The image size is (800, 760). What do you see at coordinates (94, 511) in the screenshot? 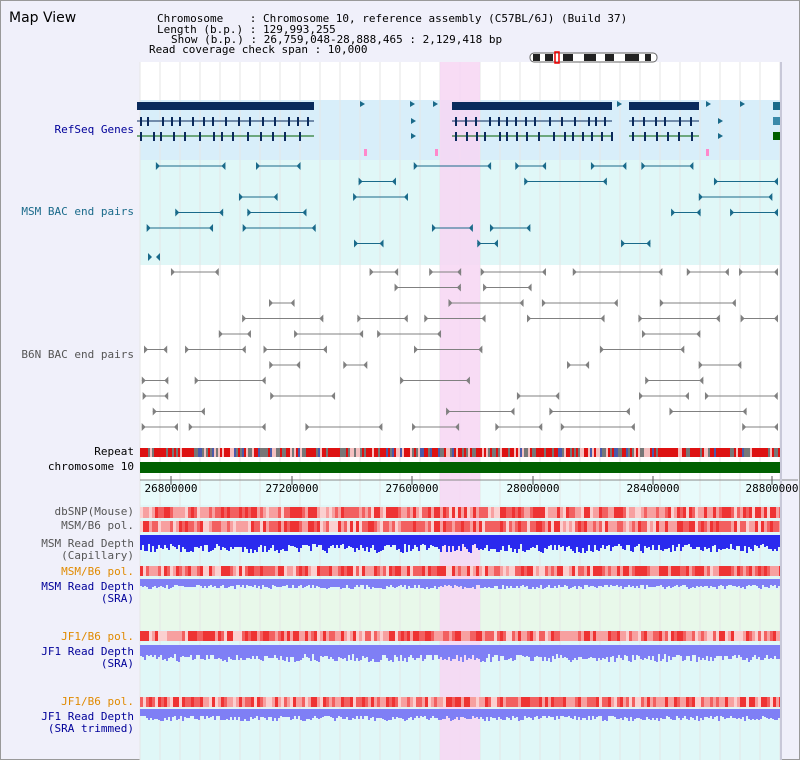
I see `dbsnp-label: dbSNP(Mouse)` at bounding box center [94, 511].